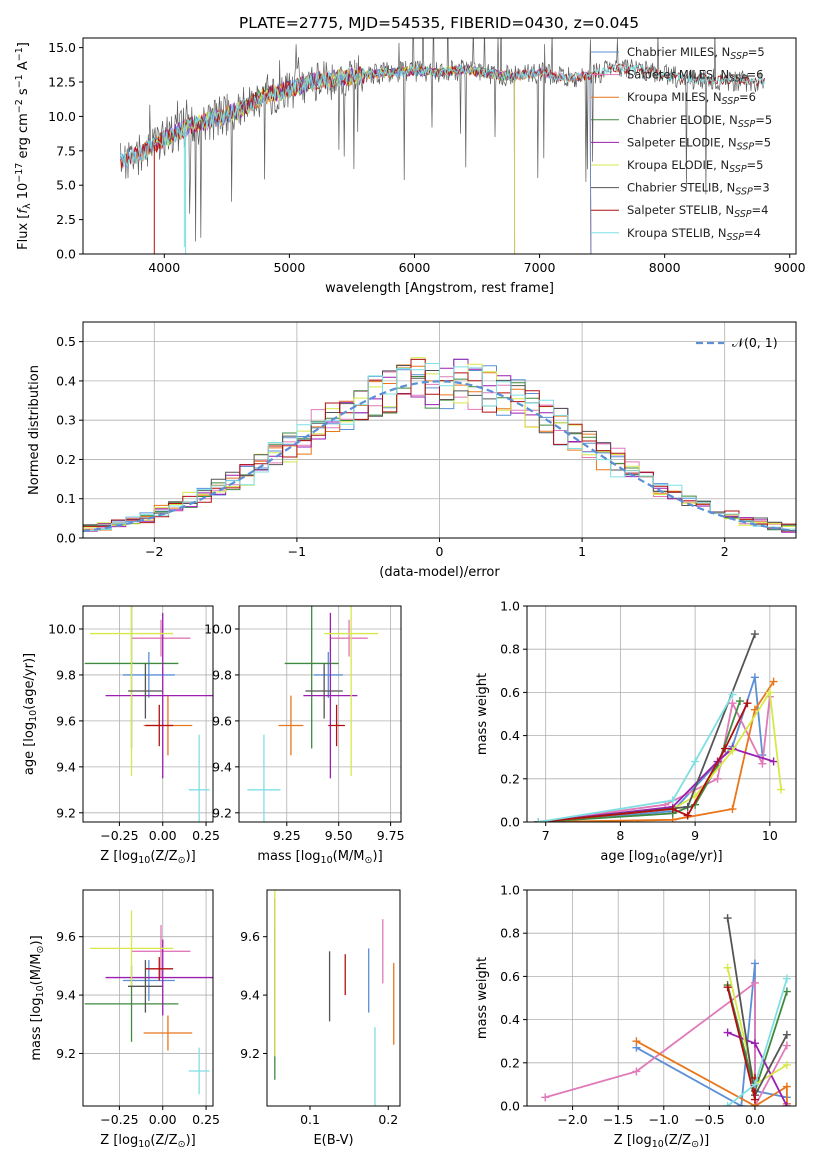  What do you see at coordinates (755, 342) in the screenshot?
I see `legend-label: 𝒩(0, 1)` at bounding box center [755, 342].